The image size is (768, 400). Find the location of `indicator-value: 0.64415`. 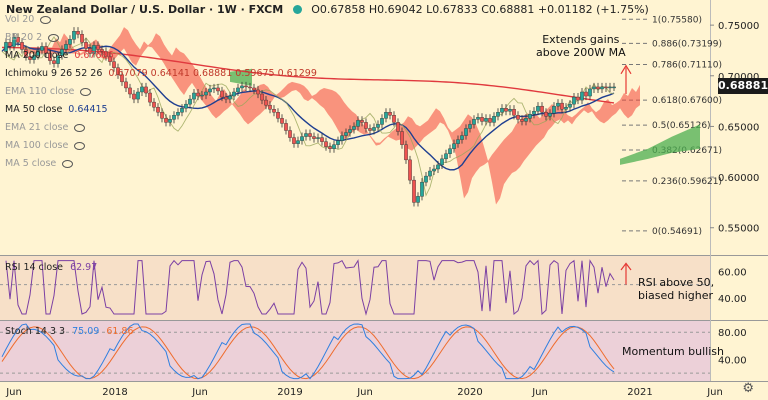

indicator-value: 0.64415 is located at coordinates (88, 109).